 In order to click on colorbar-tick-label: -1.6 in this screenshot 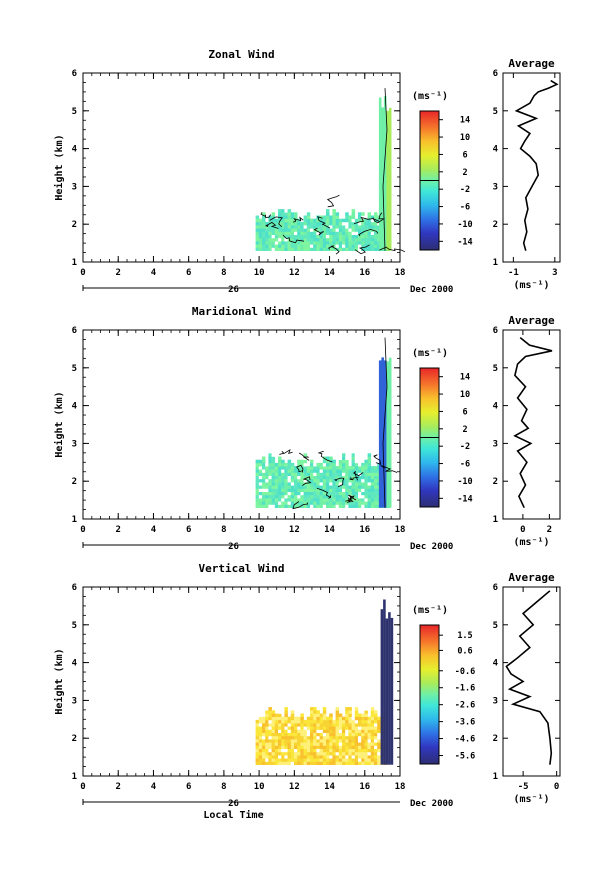, I will do `click(465, 689)`.